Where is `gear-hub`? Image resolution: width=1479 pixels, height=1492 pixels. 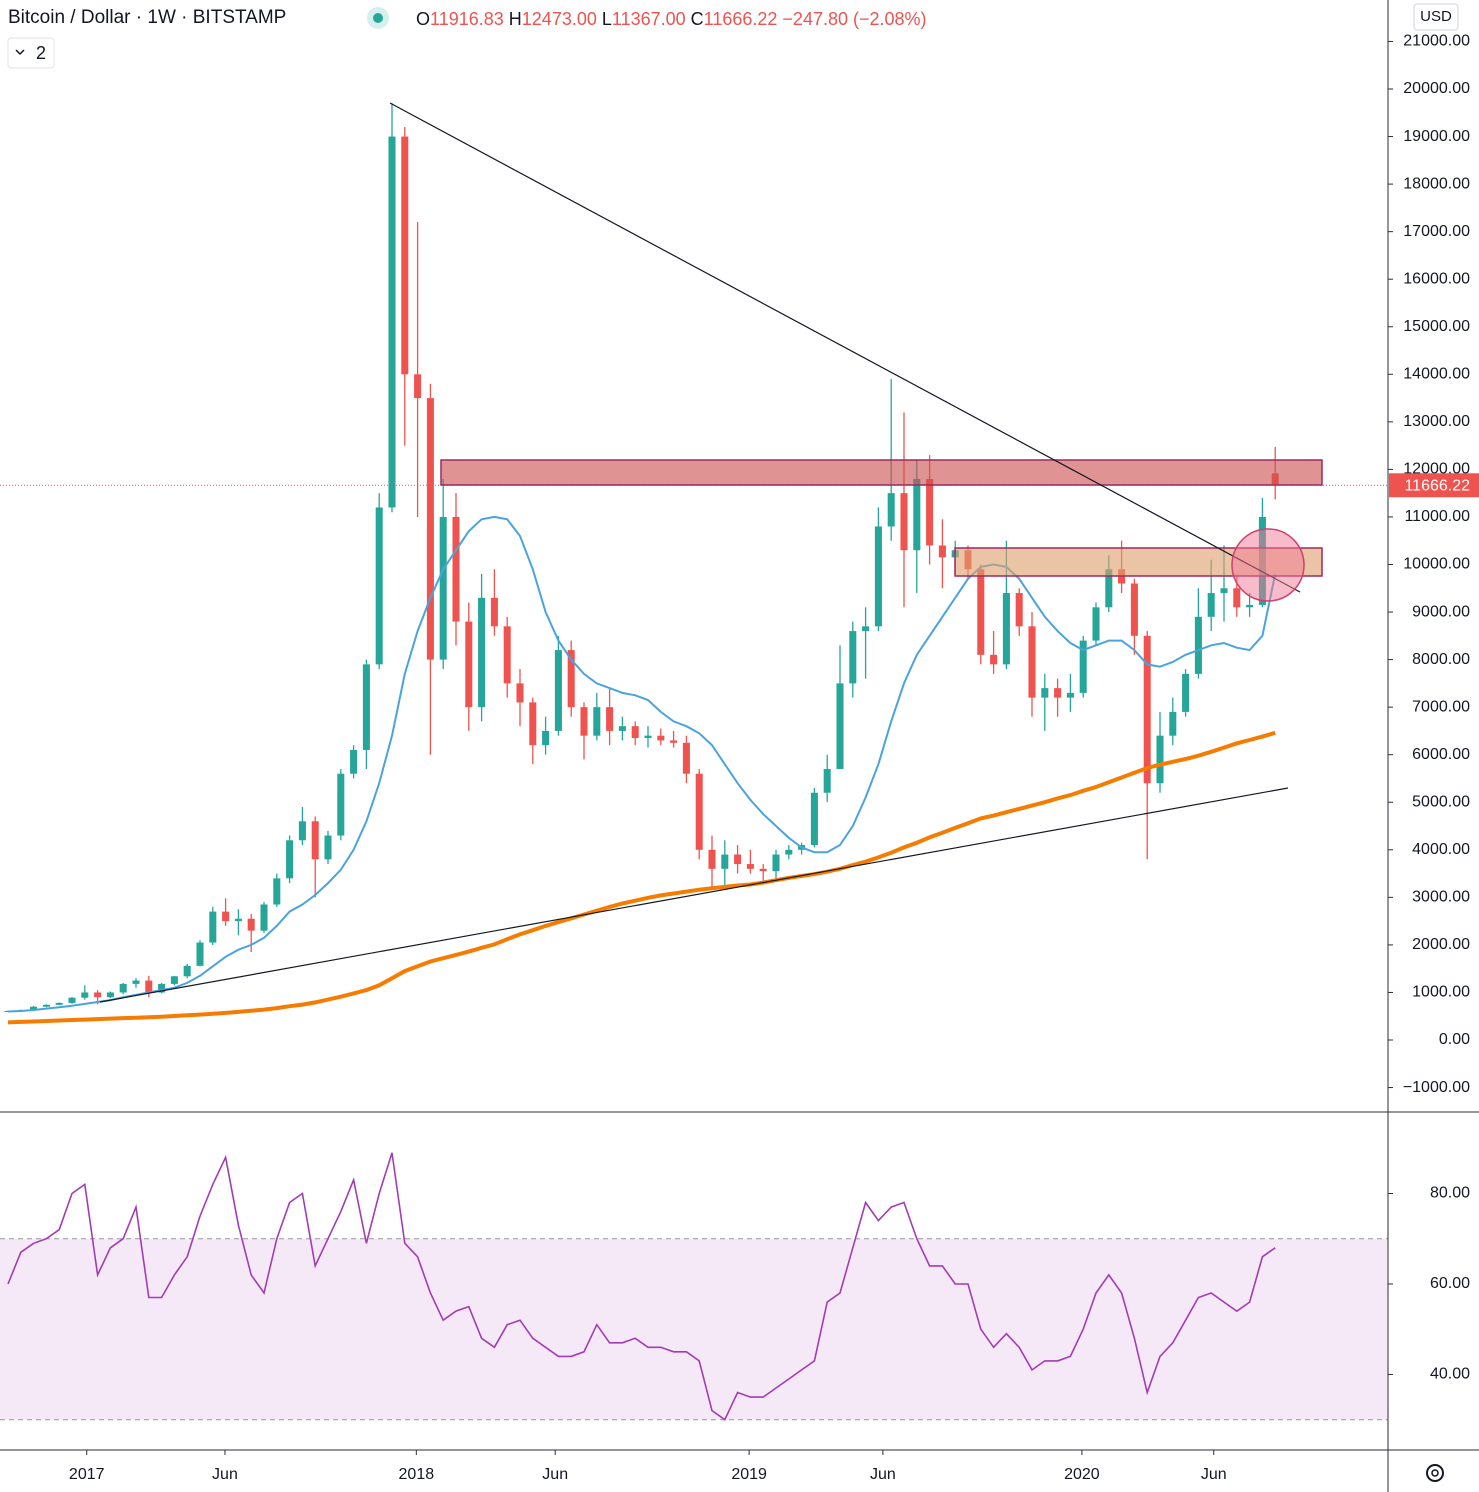
gear-hub is located at coordinates (1435, 1473).